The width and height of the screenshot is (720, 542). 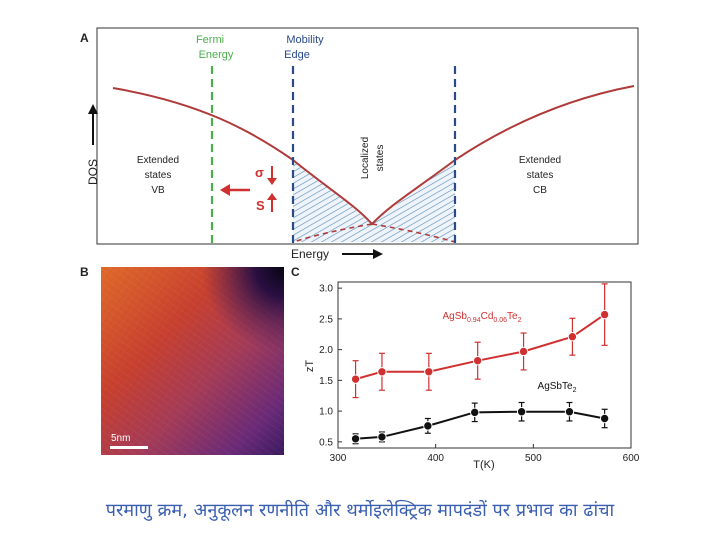 What do you see at coordinates (158, 160) in the screenshot?
I see `extended-vb-1: Extended` at bounding box center [158, 160].